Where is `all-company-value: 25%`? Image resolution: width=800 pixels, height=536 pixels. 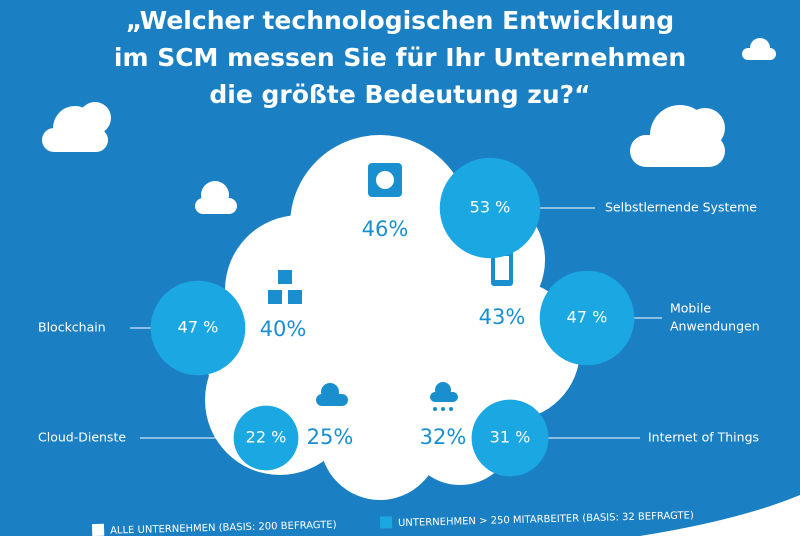 all-company-value: 25% is located at coordinates (330, 437).